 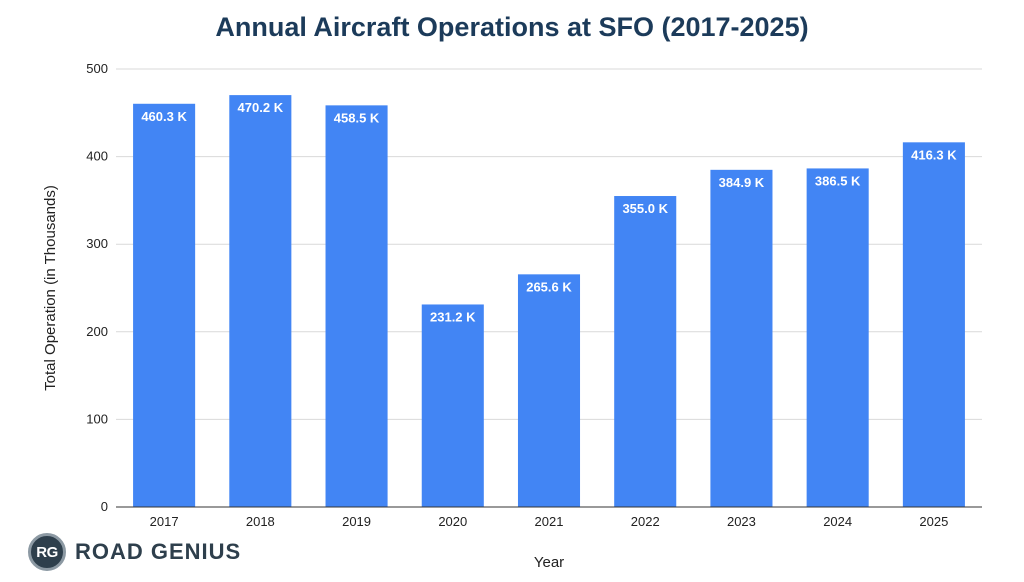 I want to click on x-tick-label: 2020, so click(x=452, y=521).